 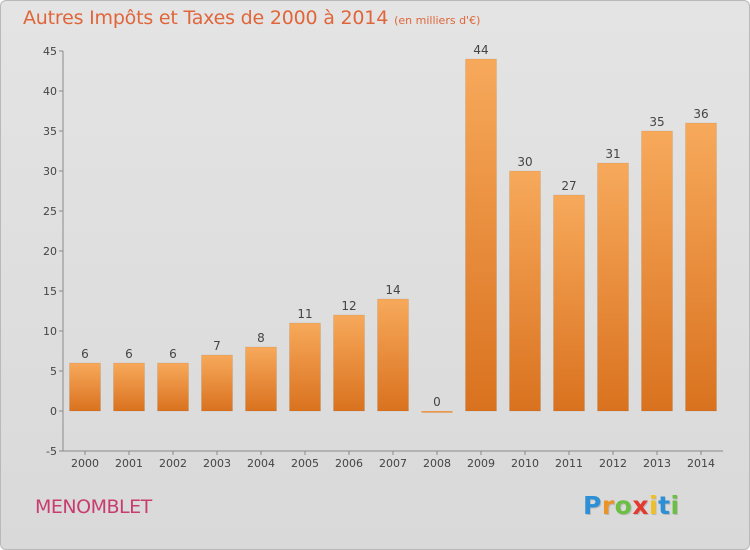 What do you see at coordinates (664, 505) in the screenshot?
I see `logo-letter: t` at bounding box center [664, 505].